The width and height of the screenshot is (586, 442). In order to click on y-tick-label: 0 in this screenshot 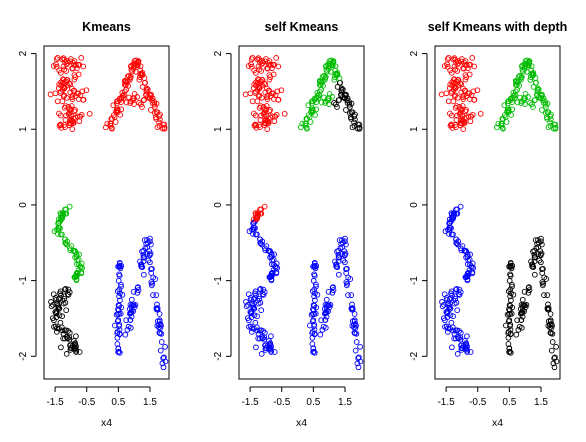, I will do `click(218, 205)`.